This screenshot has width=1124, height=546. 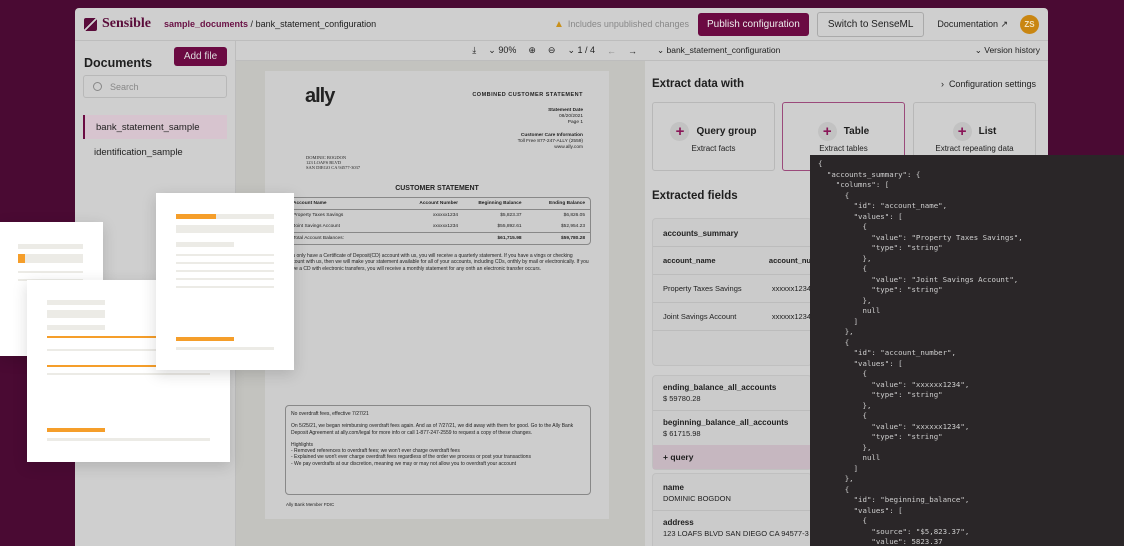 I want to click on download-icon: ⤓, so click(x=474, y=50).